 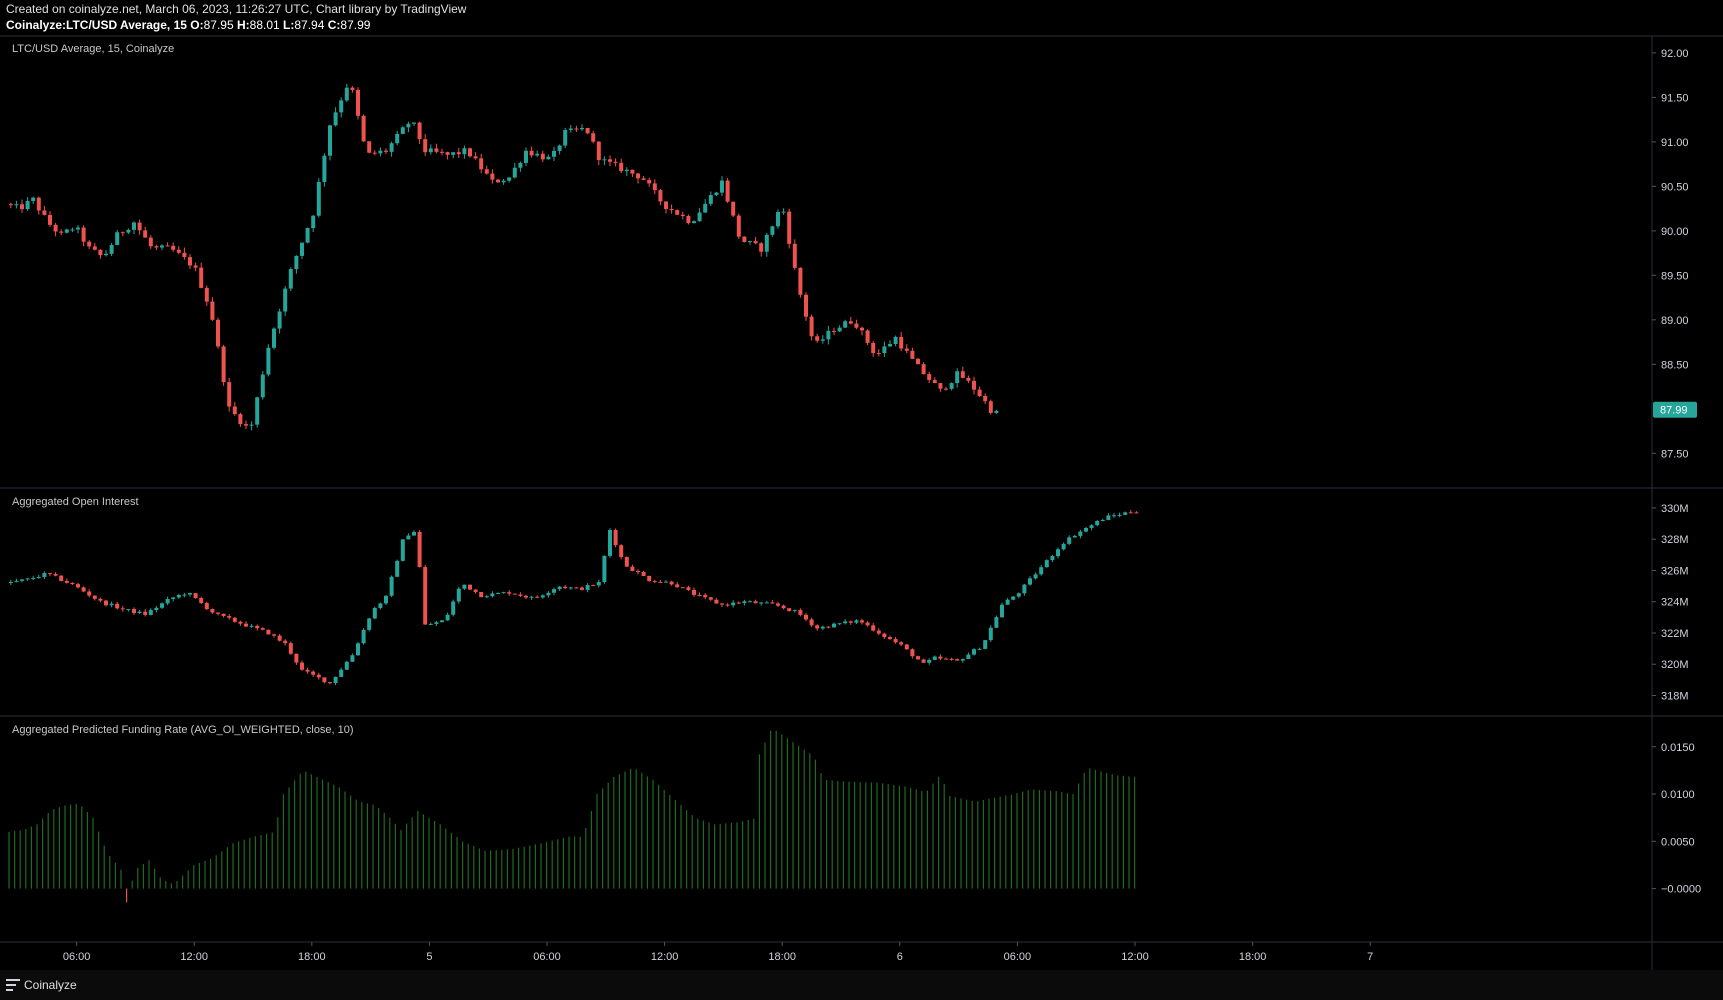 What do you see at coordinates (1675, 665) in the screenshot?
I see `y-tick-label: 320M` at bounding box center [1675, 665].